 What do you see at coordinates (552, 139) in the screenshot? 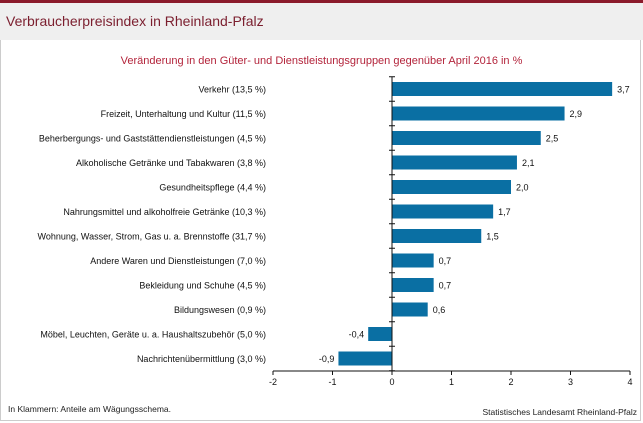
I see `data-label: 2,5` at bounding box center [552, 139].